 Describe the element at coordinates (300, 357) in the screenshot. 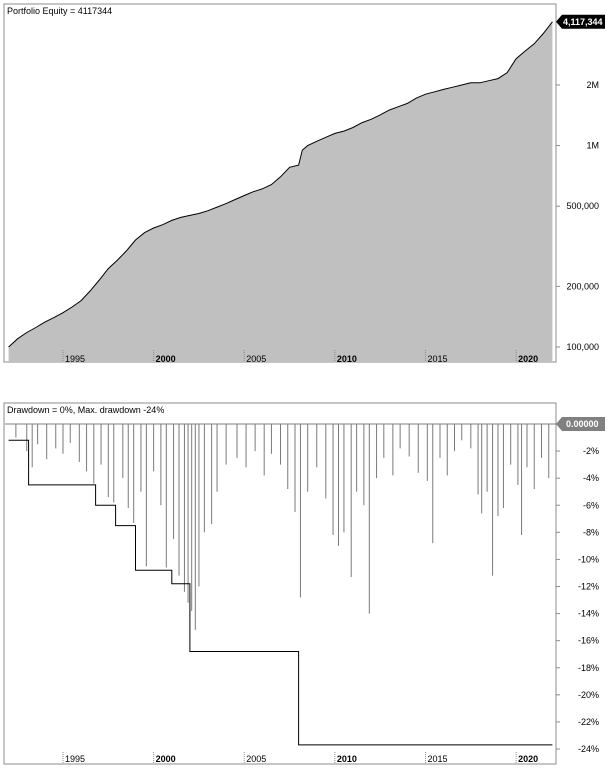

I see `equity-x-axis: 1995 2000 2005 2010 2015 2020` at that location.